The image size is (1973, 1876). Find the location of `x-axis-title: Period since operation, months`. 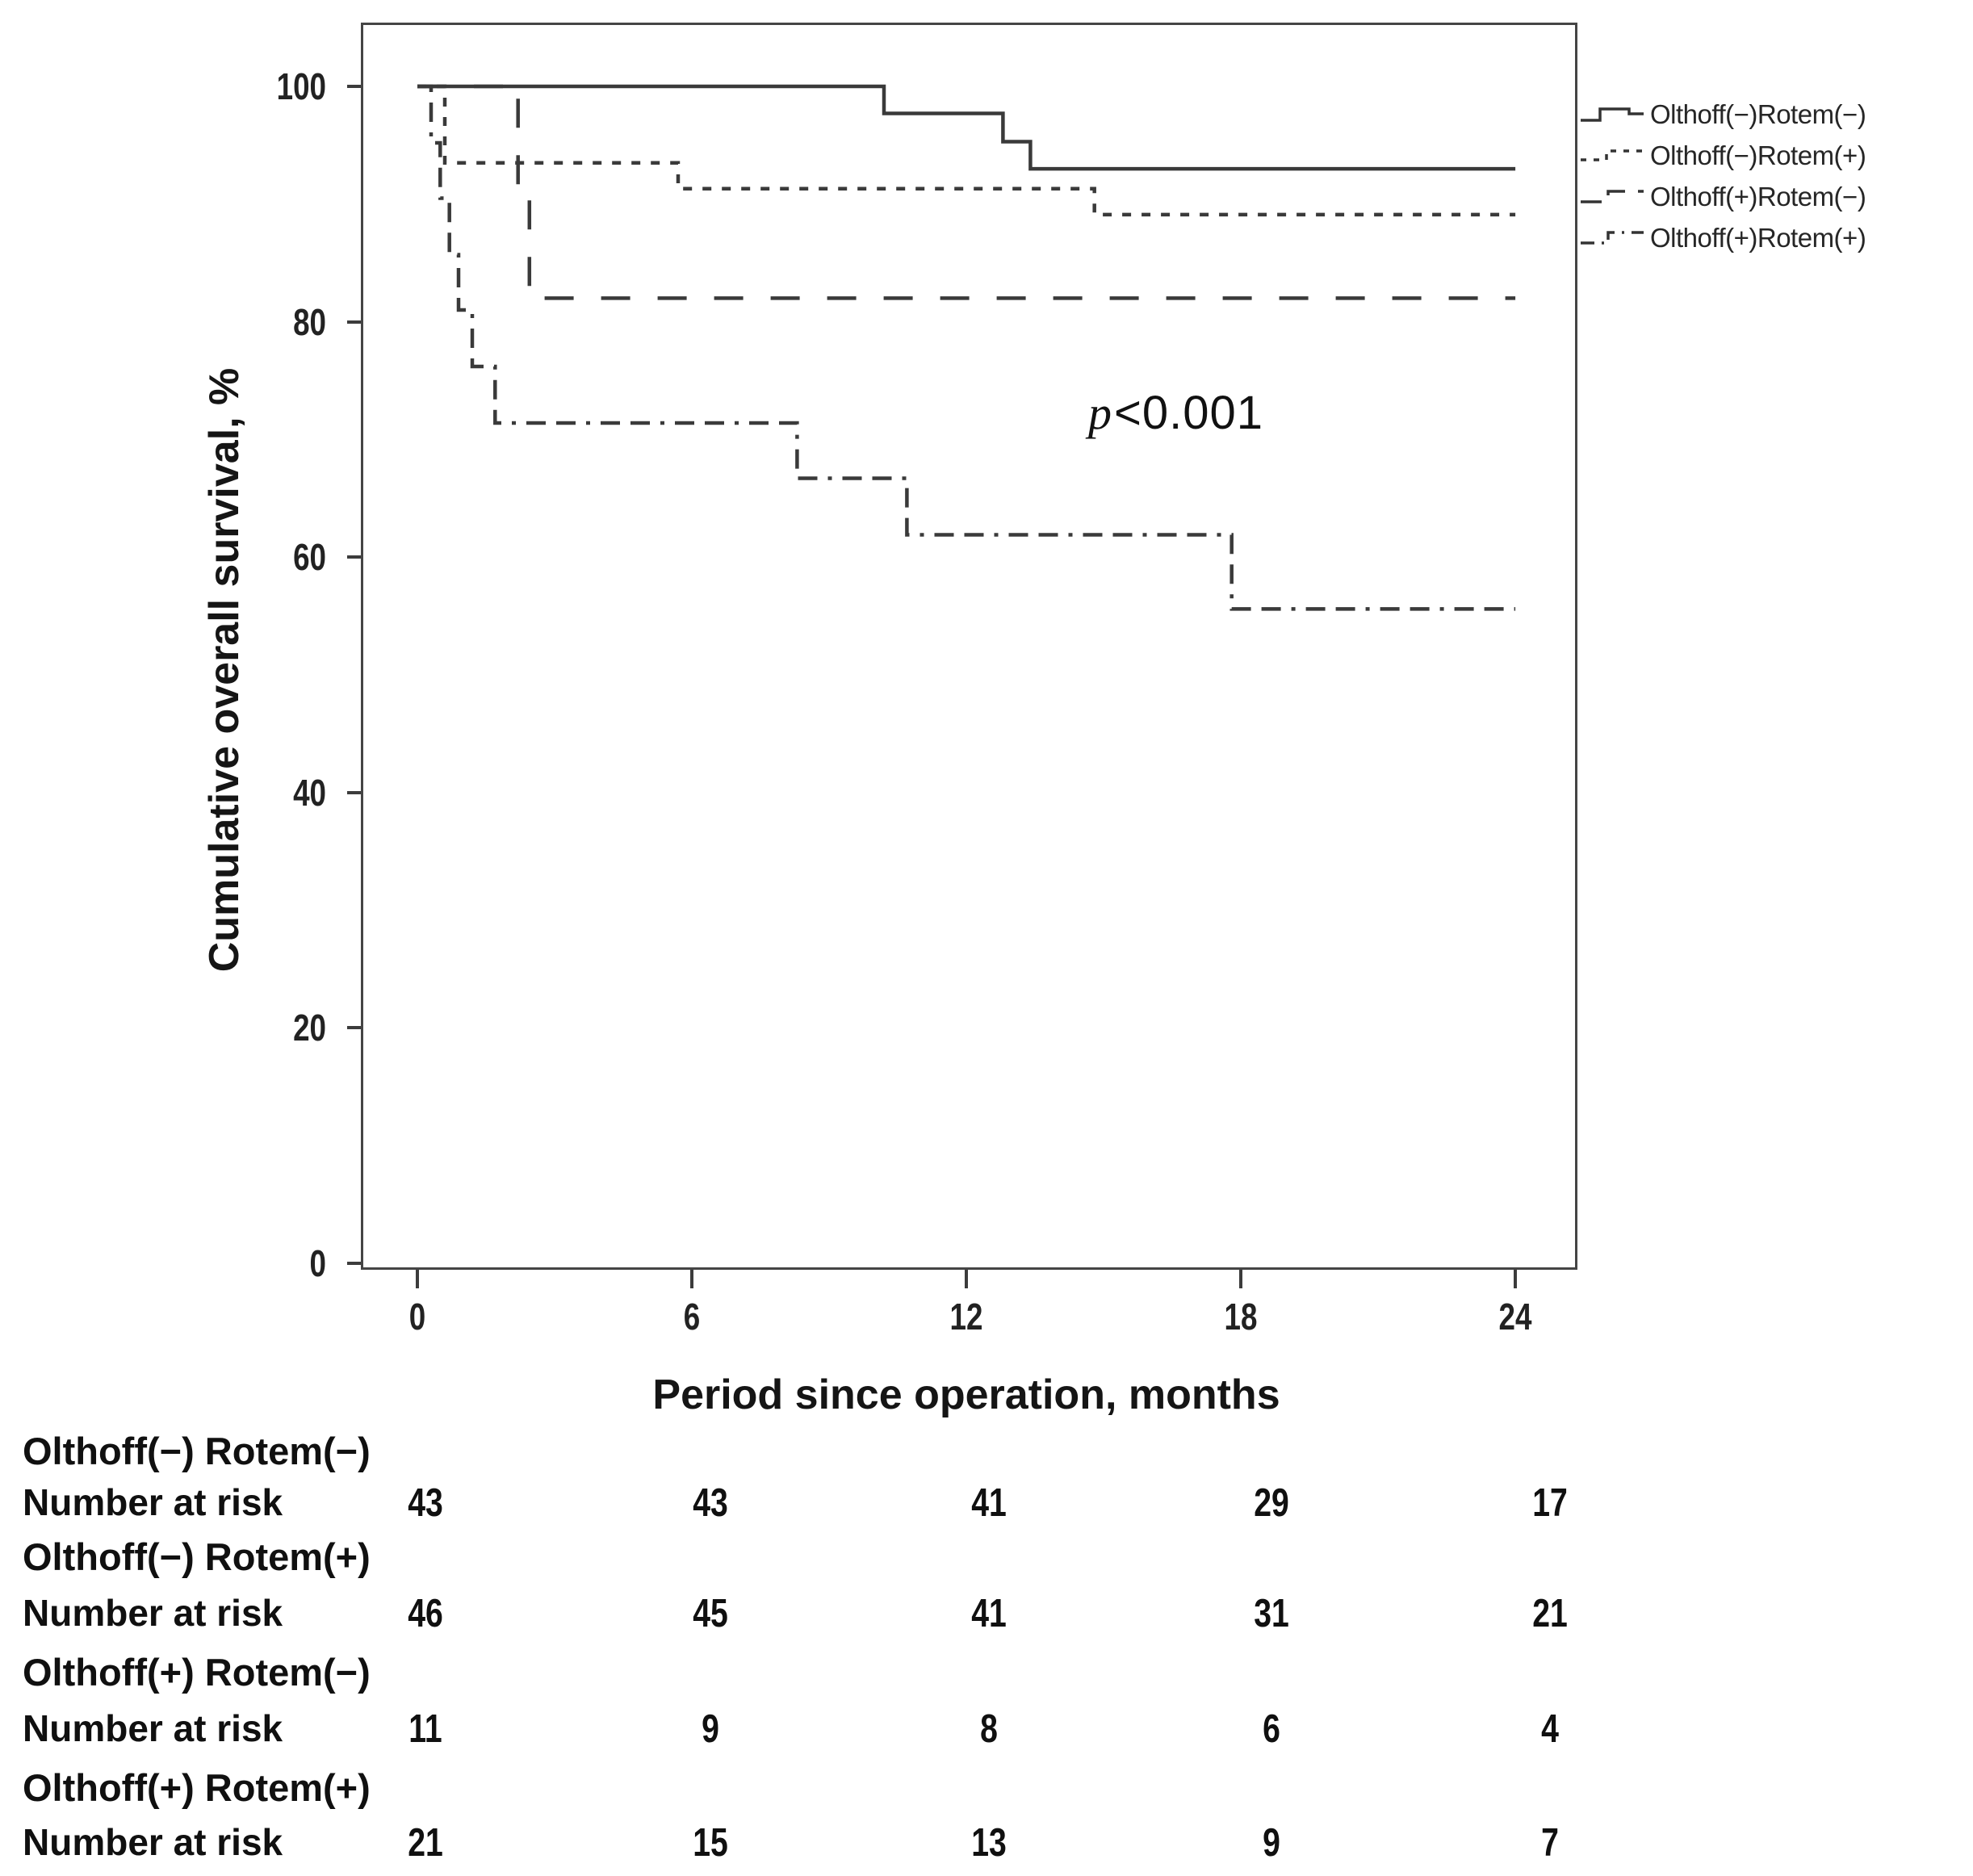

x-axis-title: Period since operation, months is located at coordinates (966, 1395).